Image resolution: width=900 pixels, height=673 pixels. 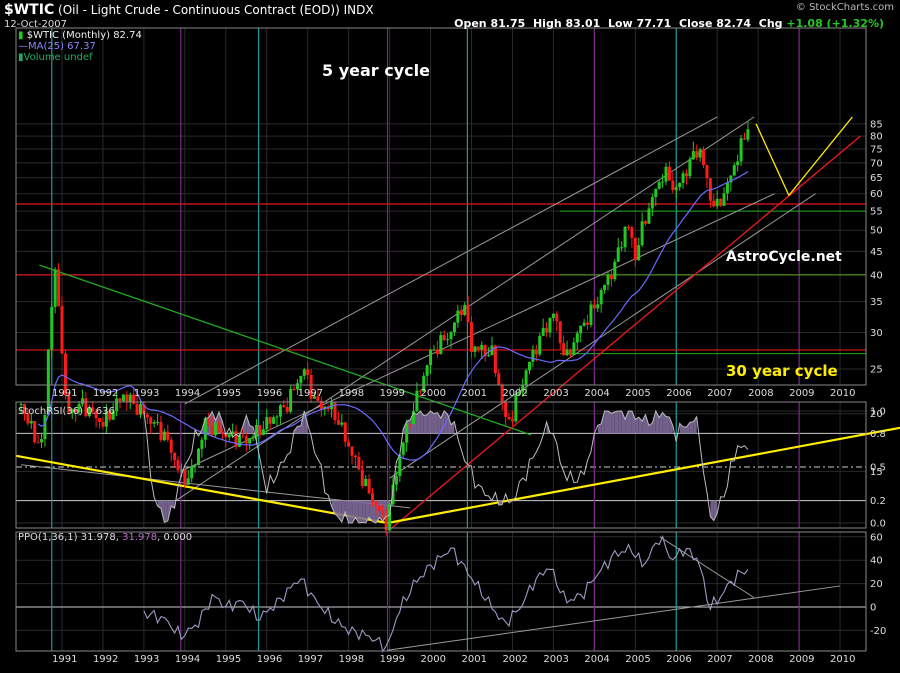 I want to click on ma-line-icon: —, so click(x=23, y=46).